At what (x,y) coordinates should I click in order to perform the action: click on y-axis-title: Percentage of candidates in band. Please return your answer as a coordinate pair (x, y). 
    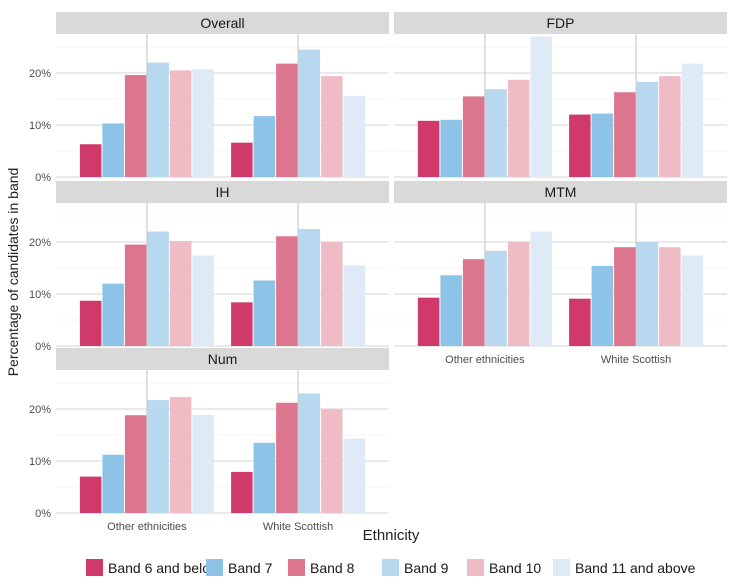
    Looking at the image, I should click on (13, 272).